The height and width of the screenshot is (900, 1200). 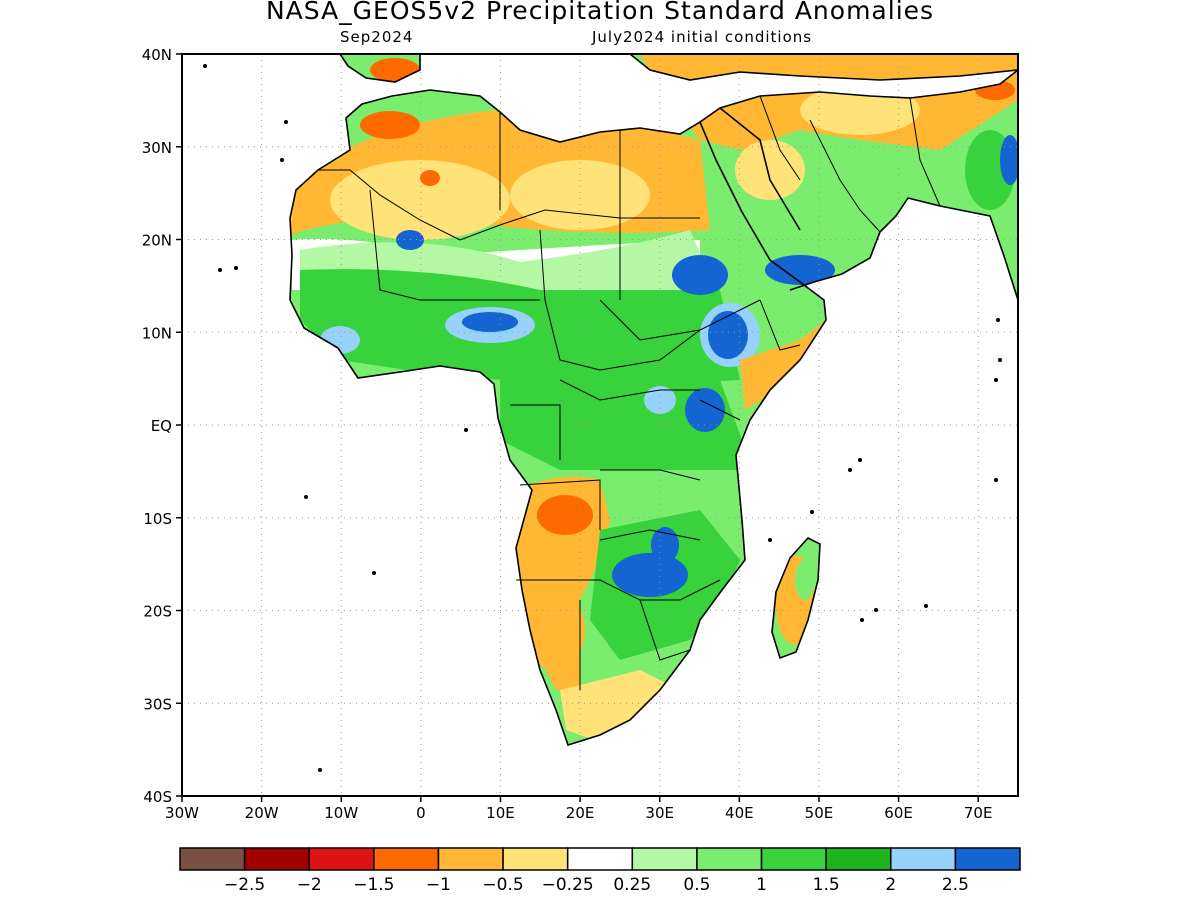 I want to click on colorbar-label: 2, so click(x=890, y=885).